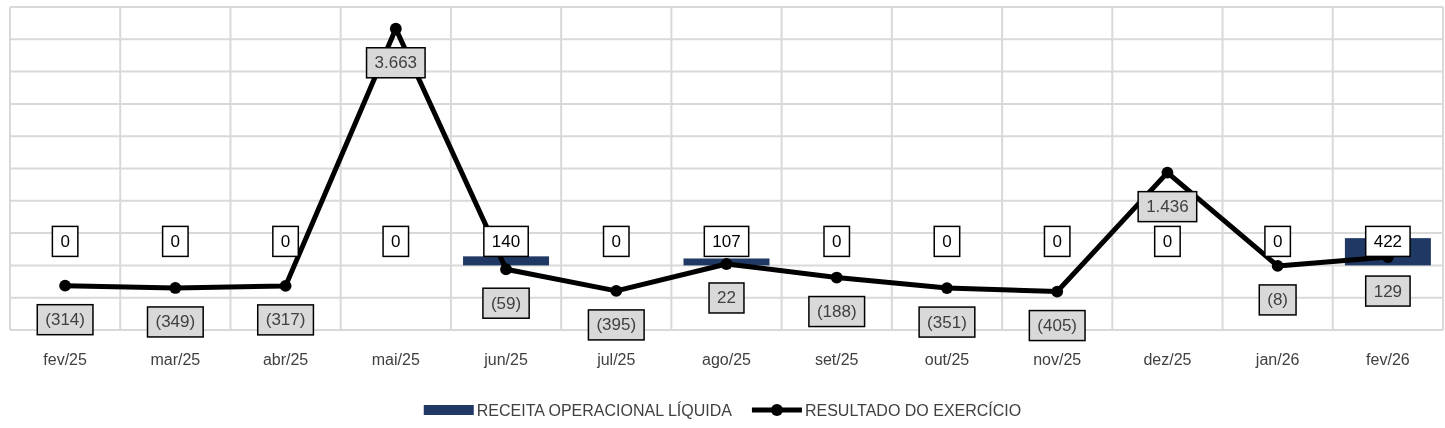  What do you see at coordinates (836, 312) in the screenshot?
I see `data-label: (188)` at bounding box center [836, 312].